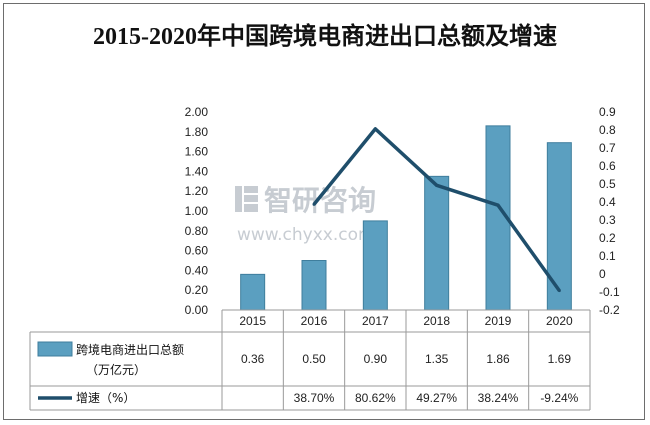 This screenshot has width=650, height=425. Describe the element at coordinates (320, 200) in the screenshot. I see `watermark-brand: 智研咨询` at that location.